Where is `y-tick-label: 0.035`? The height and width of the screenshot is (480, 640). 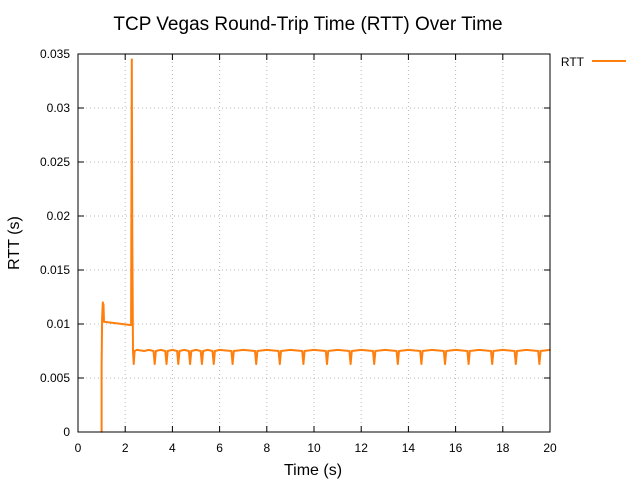 y-tick-label: 0.035 is located at coordinates (55, 54).